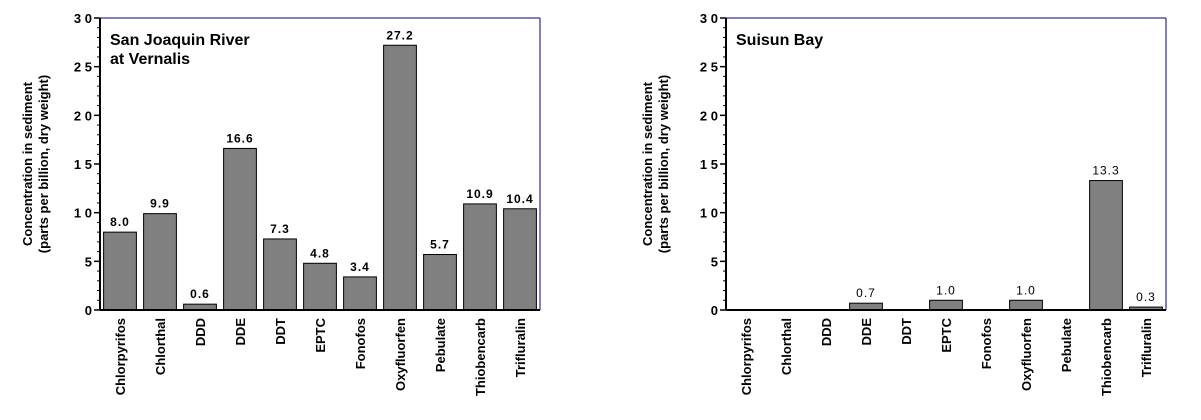  I want to click on bar-ddt, so click(280, 274).